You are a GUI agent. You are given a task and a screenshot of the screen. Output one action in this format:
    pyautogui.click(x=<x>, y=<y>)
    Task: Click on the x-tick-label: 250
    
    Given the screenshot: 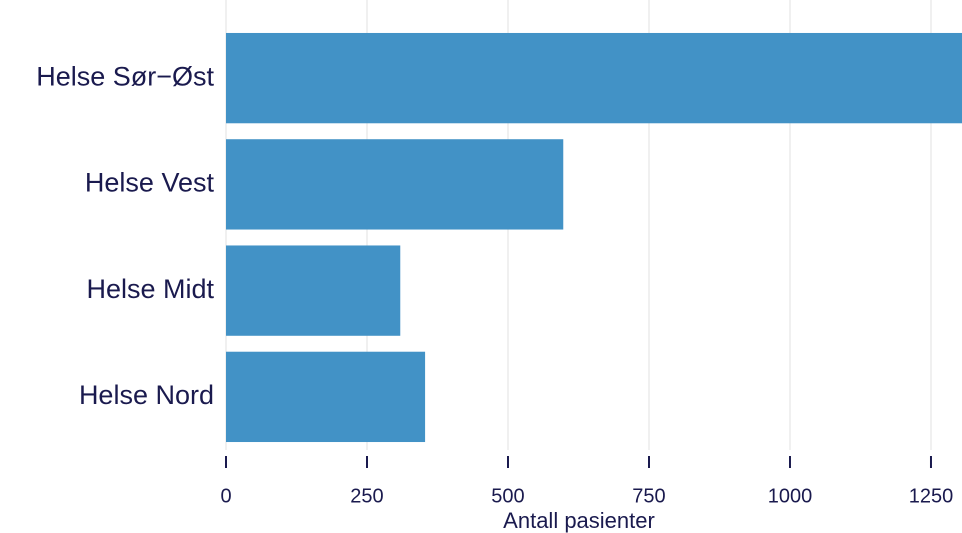 What is the action you would take?
    pyautogui.click(x=366, y=496)
    